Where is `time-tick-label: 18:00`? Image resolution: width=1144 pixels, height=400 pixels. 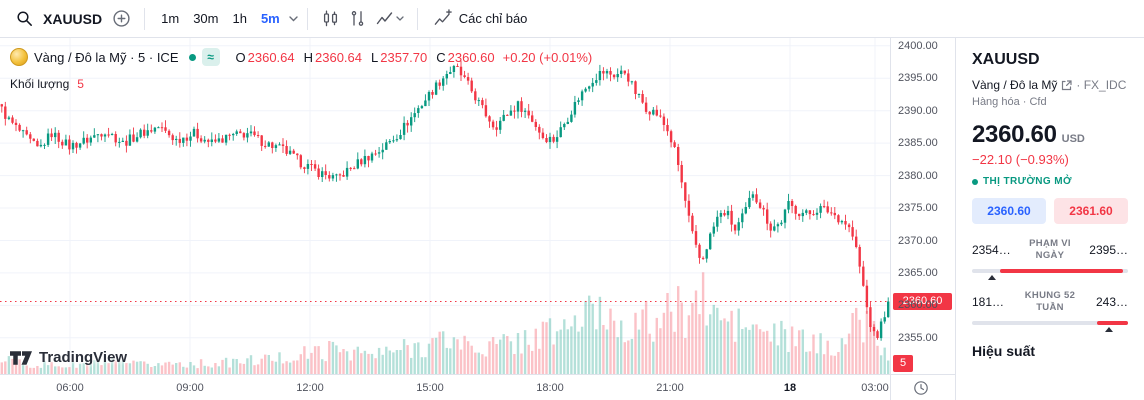
time-tick-label: 18:00 is located at coordinates (550, 388).